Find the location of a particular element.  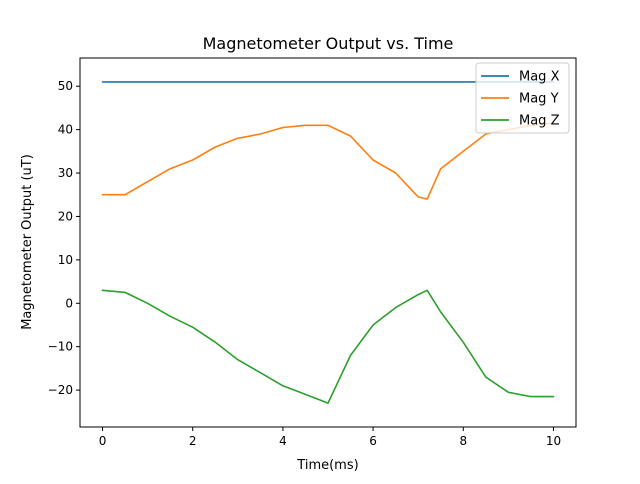

x-tick-label: 2 is located at coordinates (193, 441).